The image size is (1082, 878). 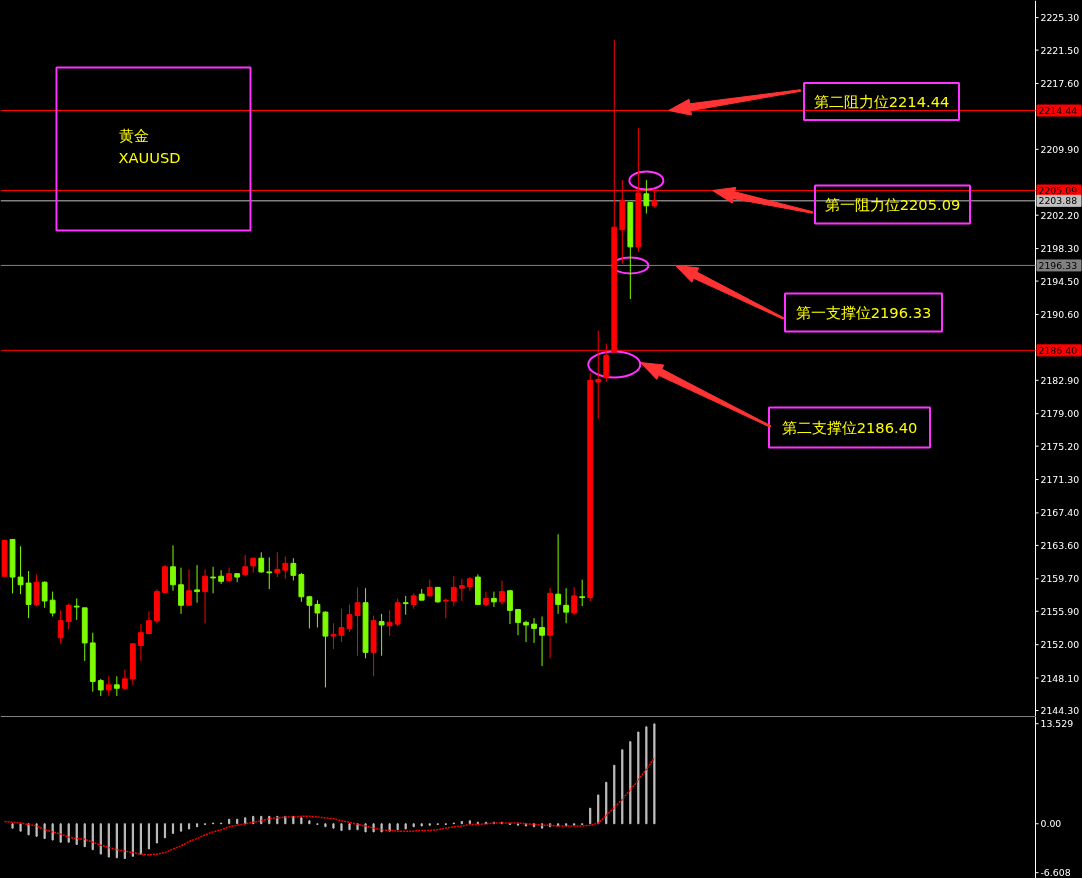 I want to click on y-tick-label: 2167.40, so click(x=1060, y=513).